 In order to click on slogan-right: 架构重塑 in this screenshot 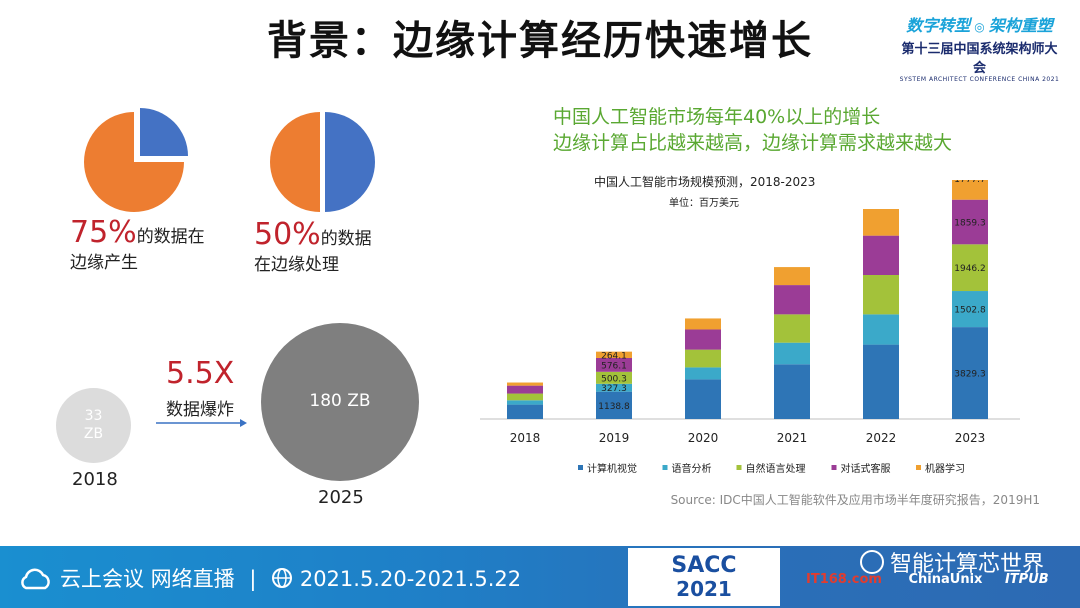, I will do `click(1020, 25)`.